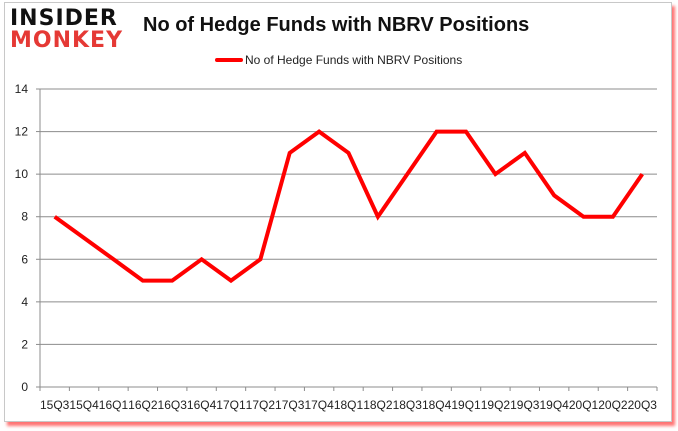  What do you see at coordinates (261, 405) in the screenshot?
I see `x-tick-label: 17Q2` at bounding box center [261, 405].